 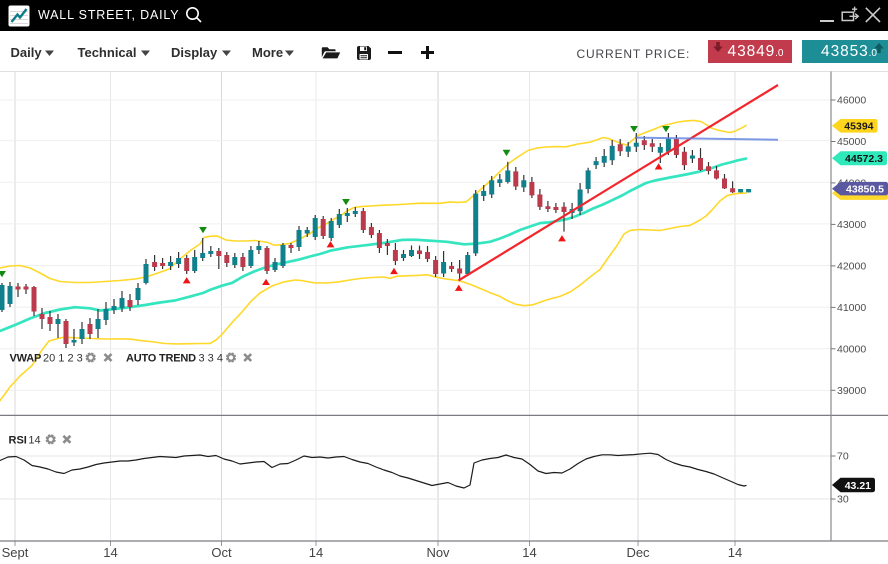 I want to click on svg-text: 45000, so click(x=851, y=142).